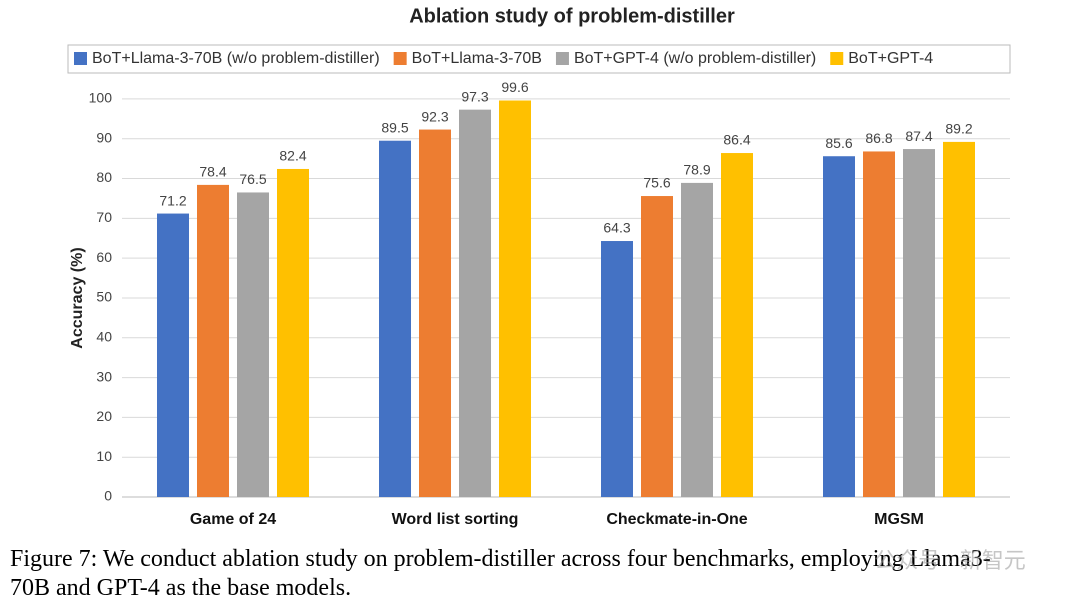  Describe the element at coordinates (104, 336) in the screenshot. I see `y-tick-label: 40` at that location.